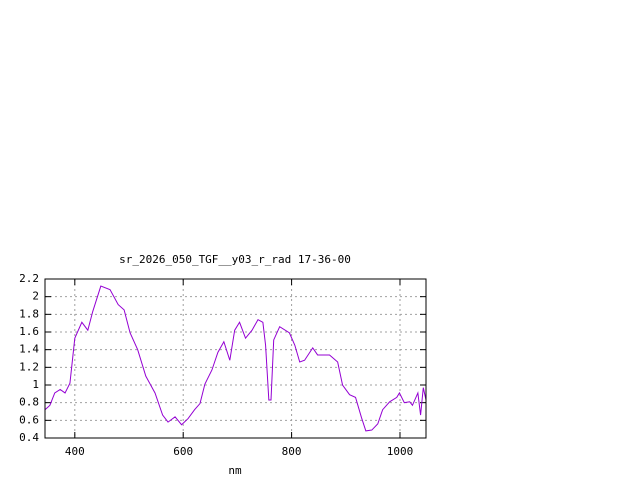 This screenshot has height=480, width=640. What do you see at coordinates (29, 278) in the screenshot?
I see `y-tick-label: 2.2` at bounding box center [29, 278].